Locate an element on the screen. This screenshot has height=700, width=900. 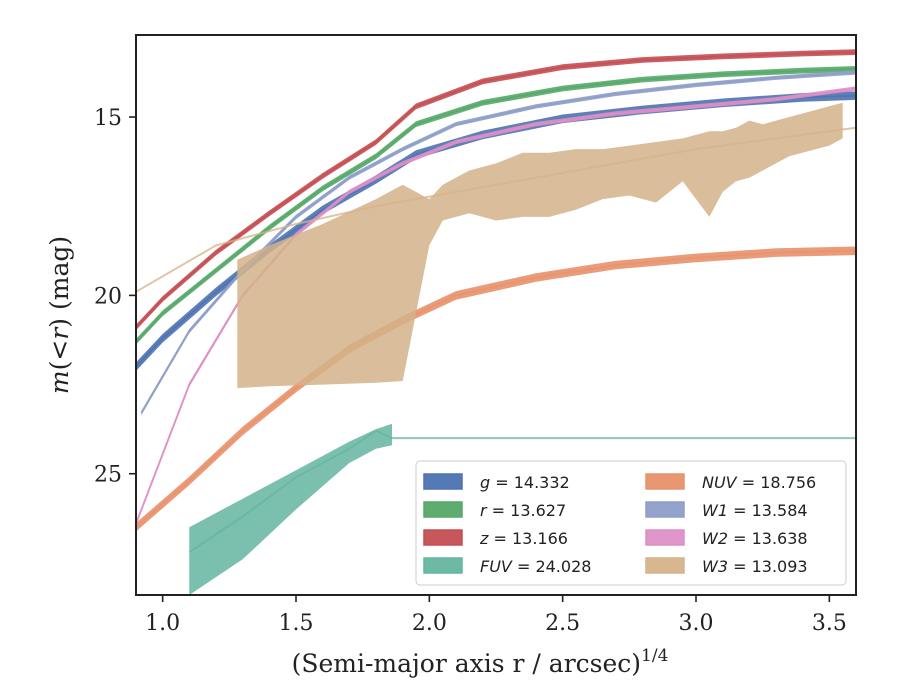
x-tick-label: 2.5 is located at coordinates (562, 623).